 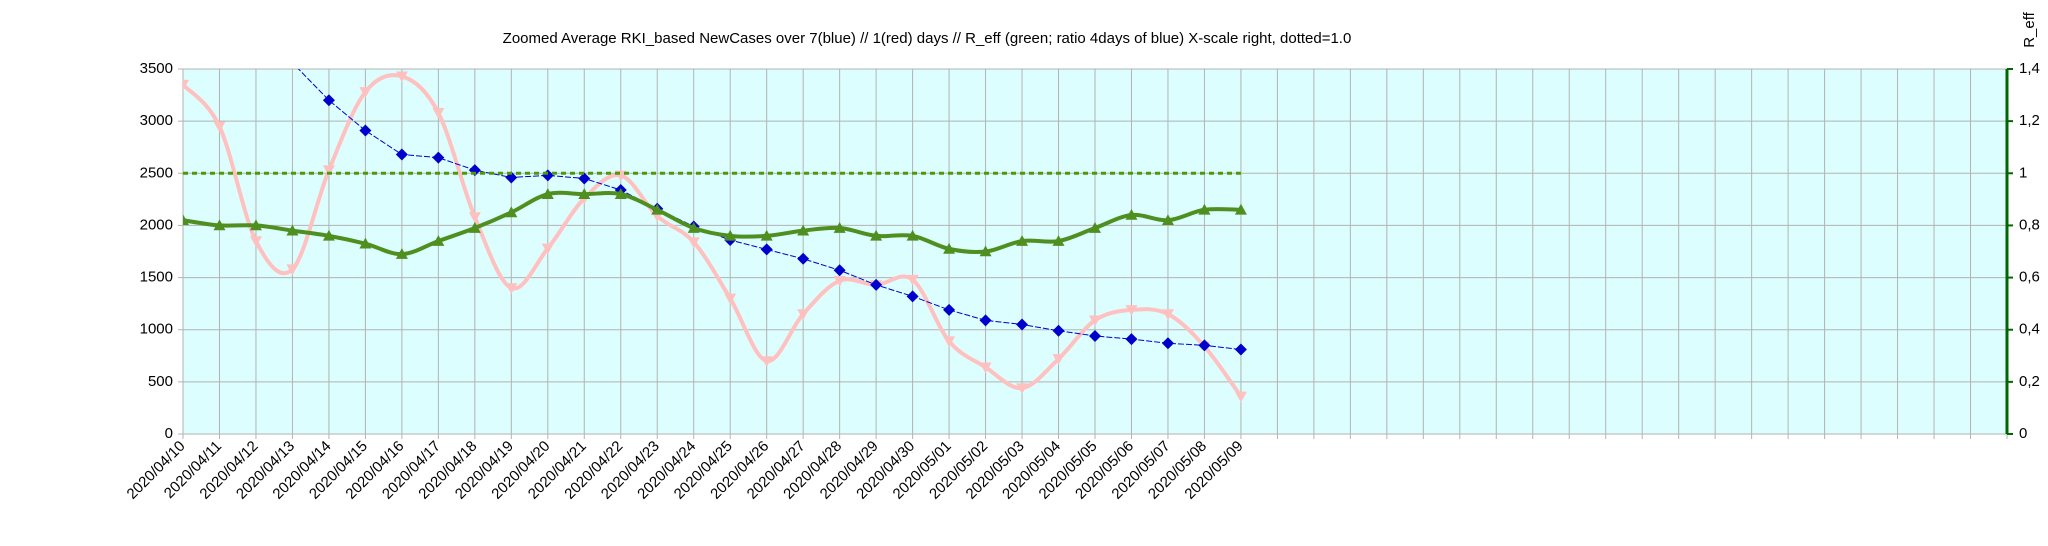 What do you see at coordinates (712, 223) in the screenshot?
I see `series-line` at bounding box center [712, 223].